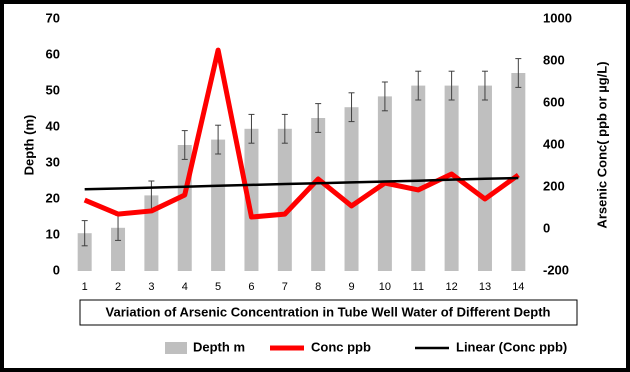 This screenshot has width=630, height=372. Describe the element at coordinates (385, 287) in the screenshot. I see `x-tick-label: 10` at that location.